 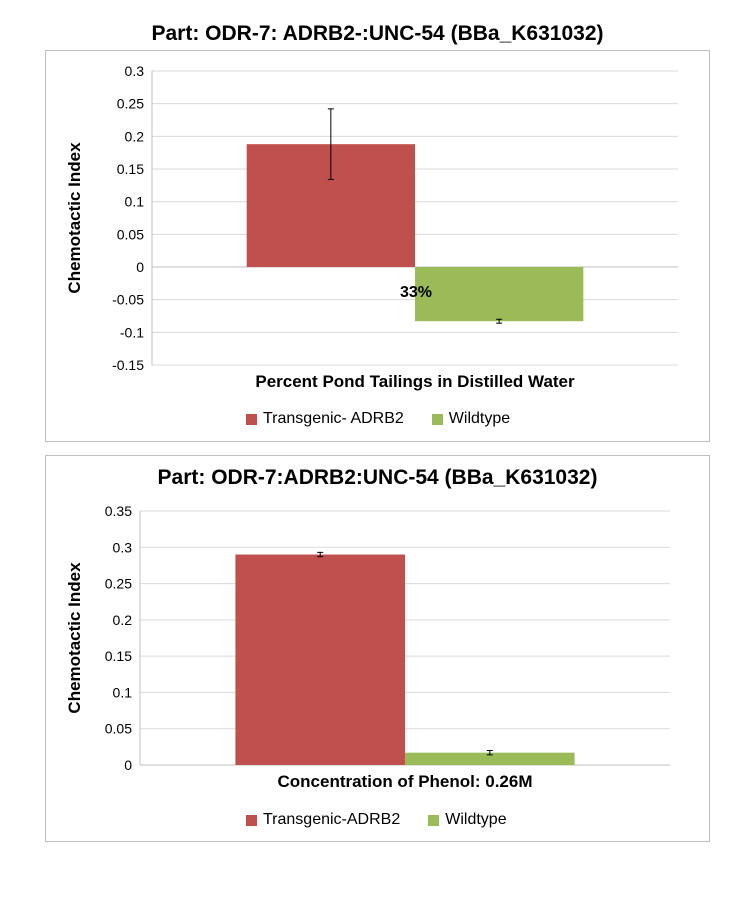 I want to click on chart1-title: Part: ODR-7: ADRB2-:UNC-54 (BBa_K631032), so click(x=377, y=33).